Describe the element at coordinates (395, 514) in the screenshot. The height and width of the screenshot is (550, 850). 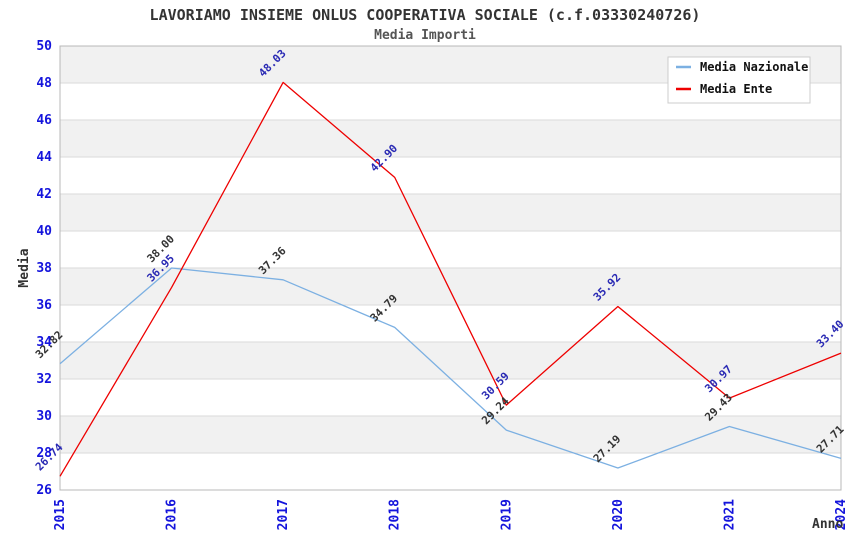
I see `x-tick-label: 2018` at that location.